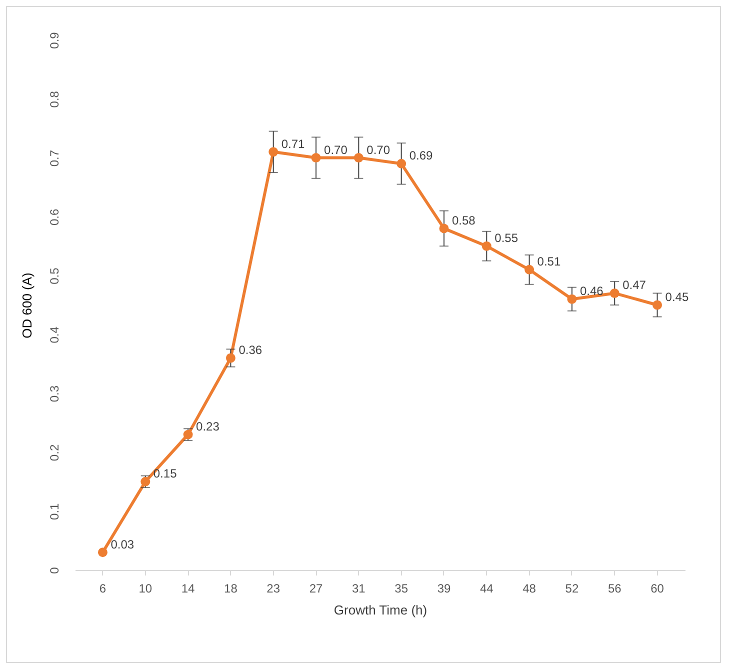  What do you see at coordinates (464, 220) in the screenshot?
I see `data-label: 0.58` at bounding box center [464, 220].